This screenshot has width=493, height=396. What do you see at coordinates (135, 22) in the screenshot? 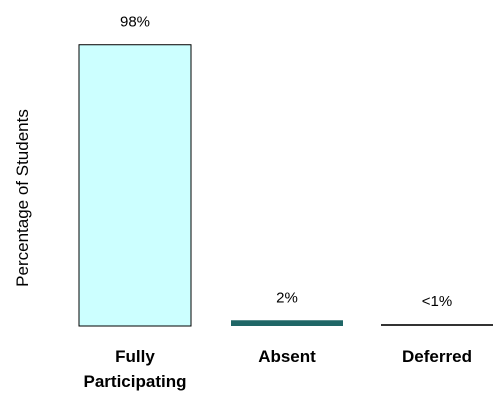
I see `data-label-fully-participating: 98%` at bounding box center [135, 22].